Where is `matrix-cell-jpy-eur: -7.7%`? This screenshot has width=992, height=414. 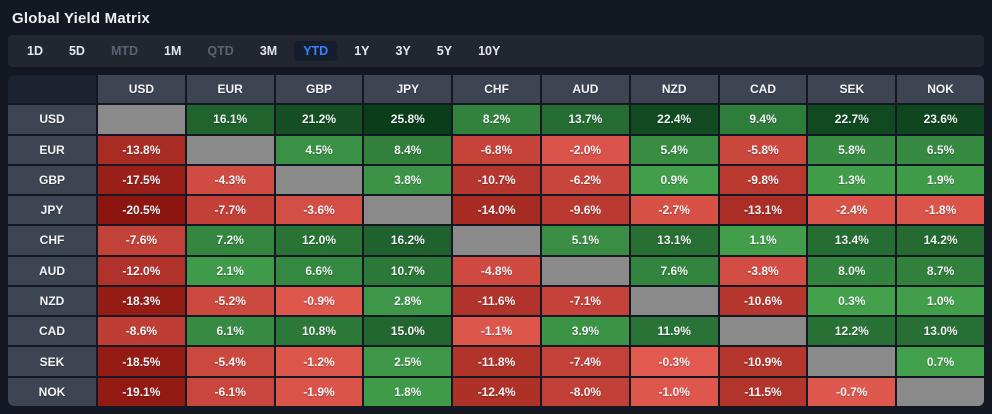 matrix-cell-jpy-eur: -7.7% is located at coordinates (230, 210).